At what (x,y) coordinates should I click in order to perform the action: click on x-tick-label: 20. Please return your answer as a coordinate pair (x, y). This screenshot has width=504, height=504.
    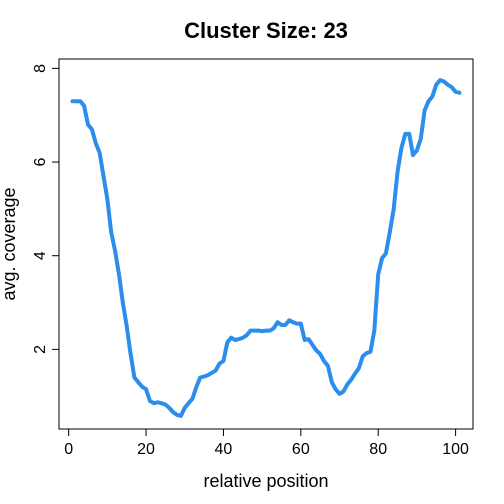
    Looking at the image, I should click on (146, 449).